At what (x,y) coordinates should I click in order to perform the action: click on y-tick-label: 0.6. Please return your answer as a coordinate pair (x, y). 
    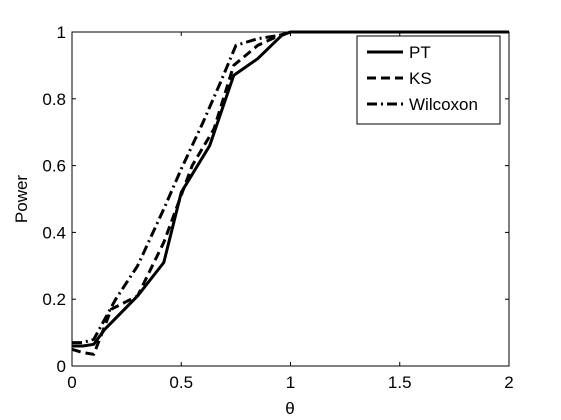
    Looking at the image, I should click on (54, 166).